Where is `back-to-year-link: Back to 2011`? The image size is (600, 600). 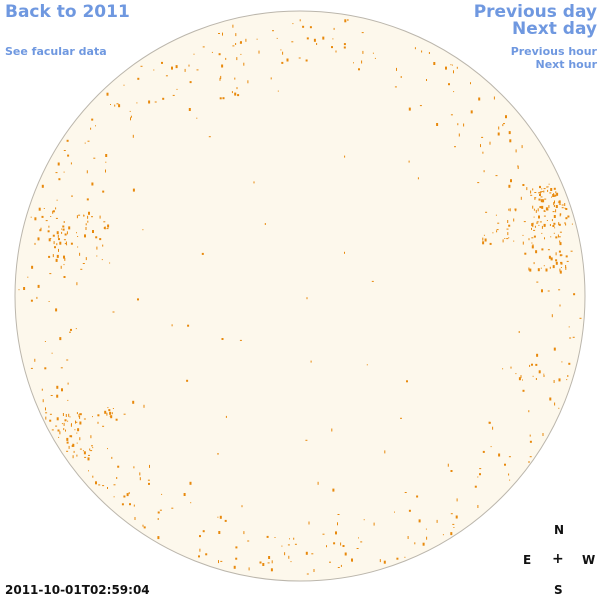
back-to-year-link: Back to 2011 is located at coordinates (67, 12).